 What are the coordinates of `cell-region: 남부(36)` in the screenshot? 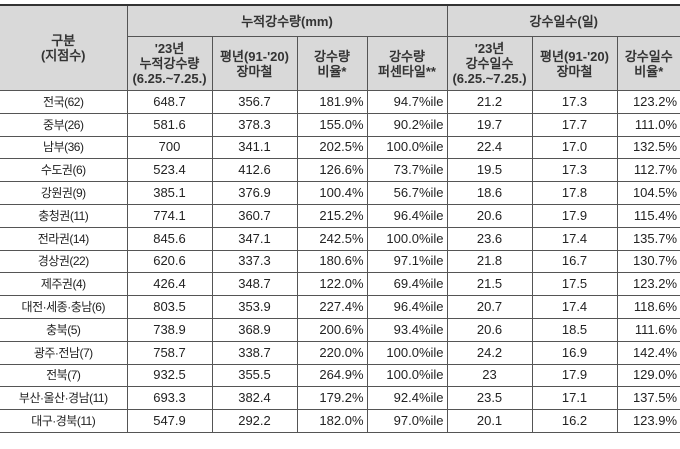 It's located at (64, 147).